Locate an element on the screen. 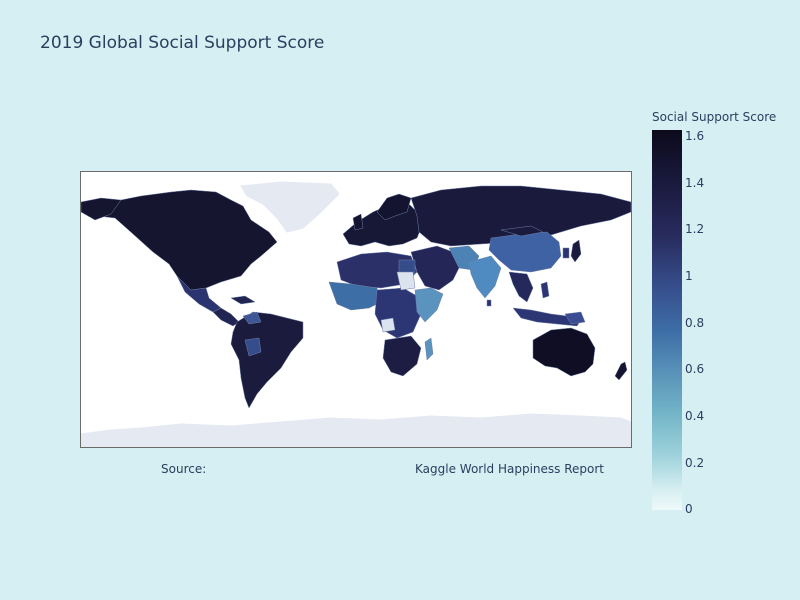  region-japan is located at coordinates (576, 251).